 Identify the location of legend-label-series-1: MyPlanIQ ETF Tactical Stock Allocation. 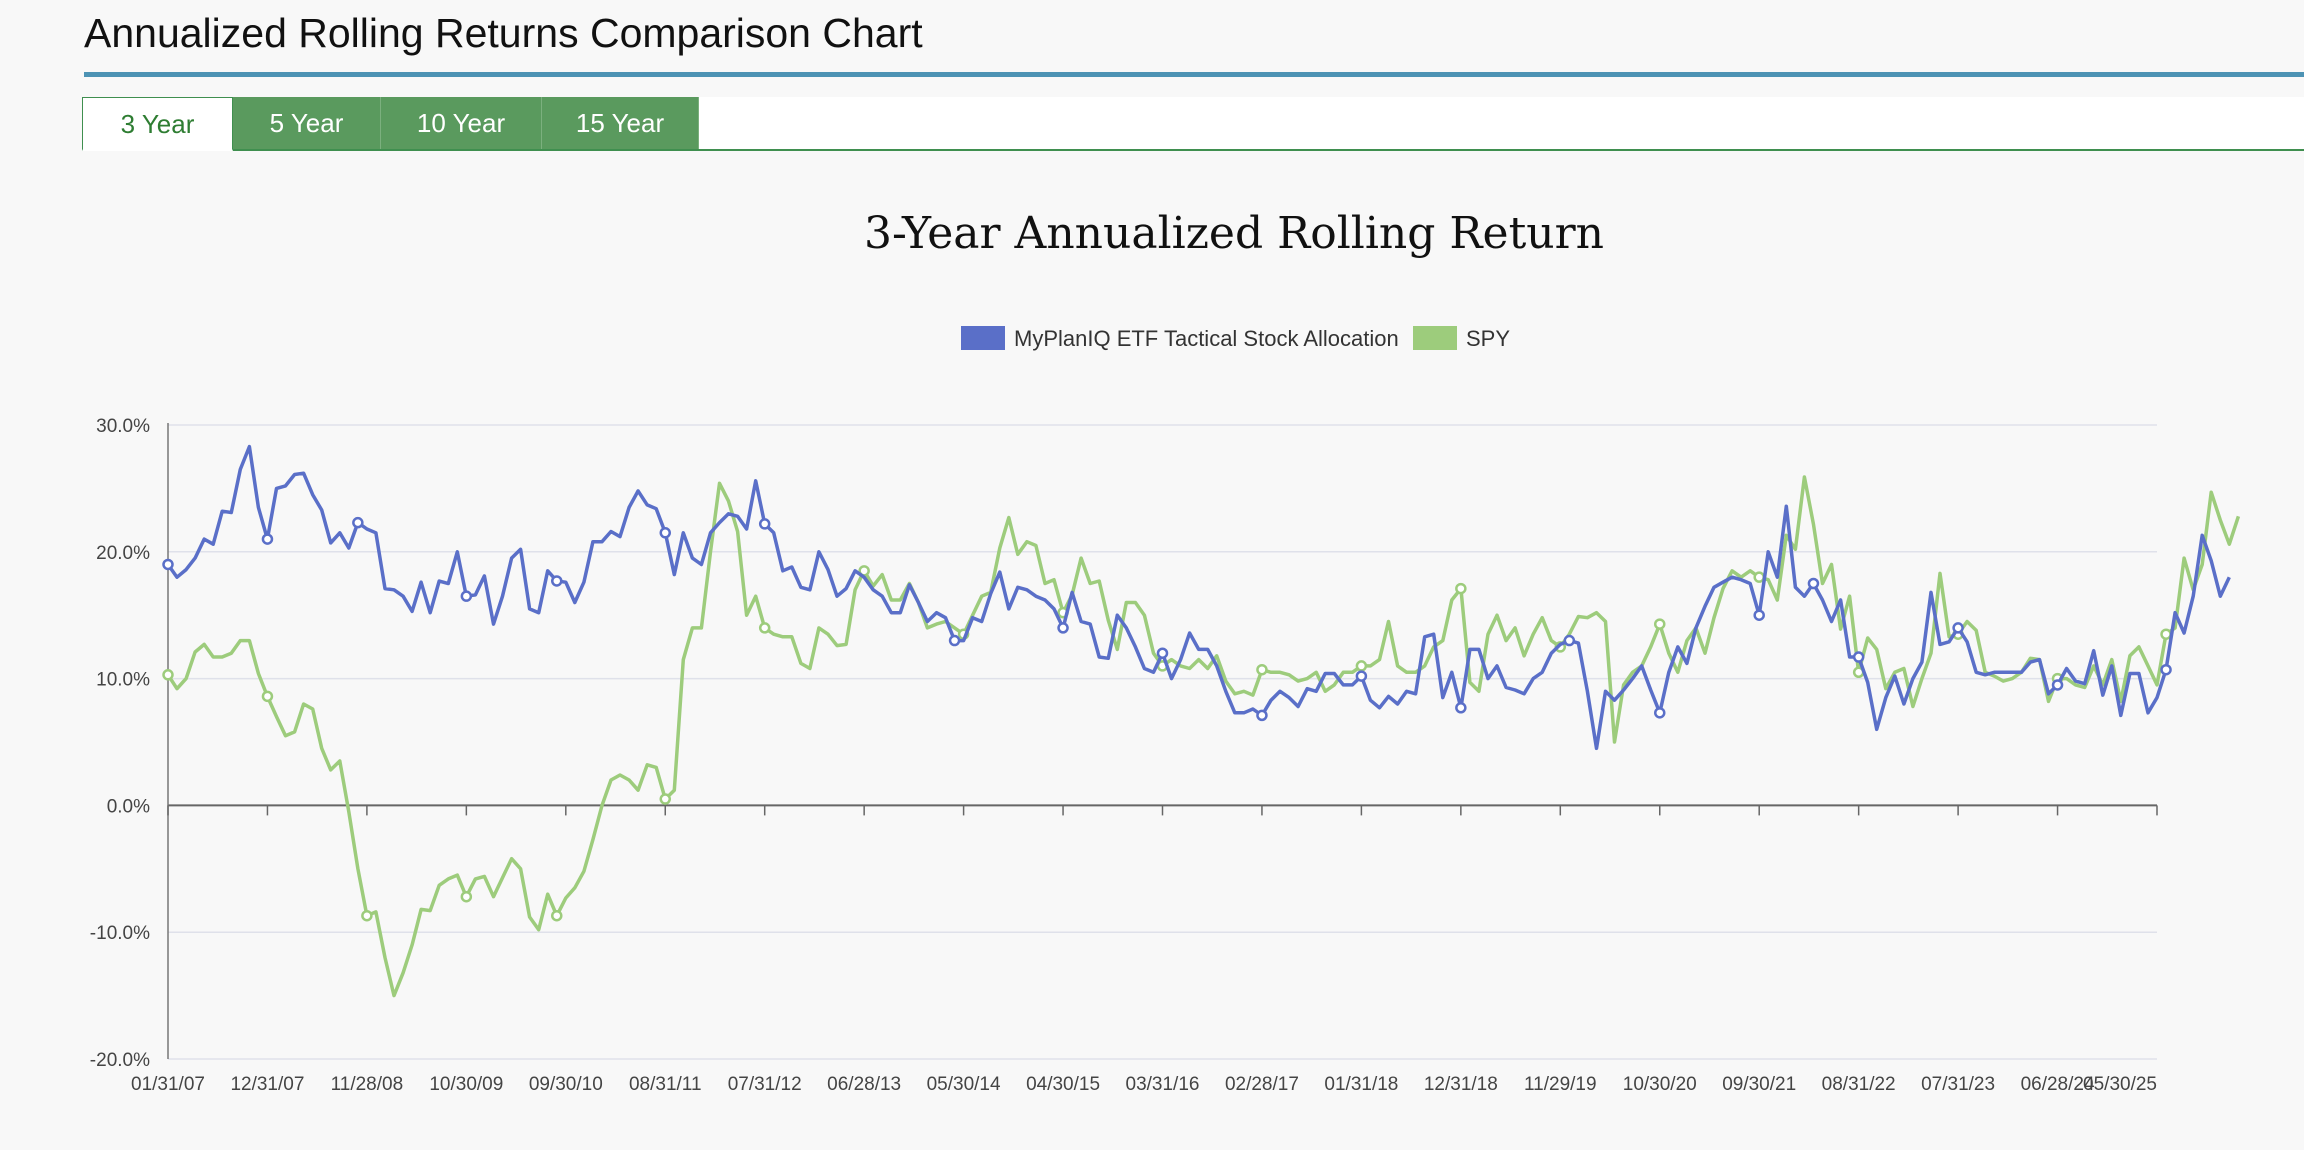
(1206, 338).